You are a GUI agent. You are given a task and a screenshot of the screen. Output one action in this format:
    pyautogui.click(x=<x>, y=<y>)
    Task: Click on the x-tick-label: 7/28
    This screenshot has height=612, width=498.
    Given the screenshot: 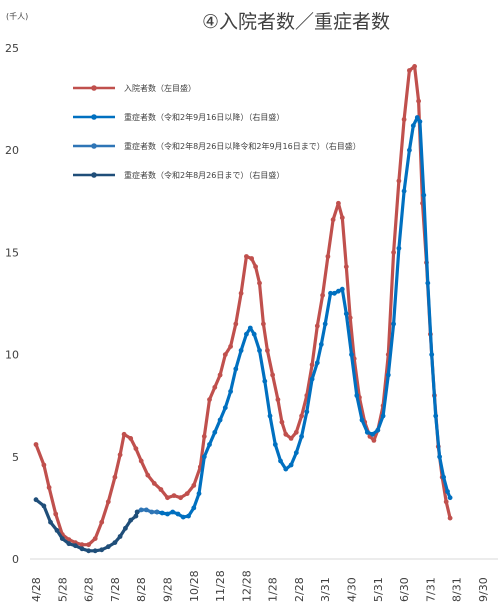 What is the action you would take?
    pyautogui.click(x=115, y=589)
    